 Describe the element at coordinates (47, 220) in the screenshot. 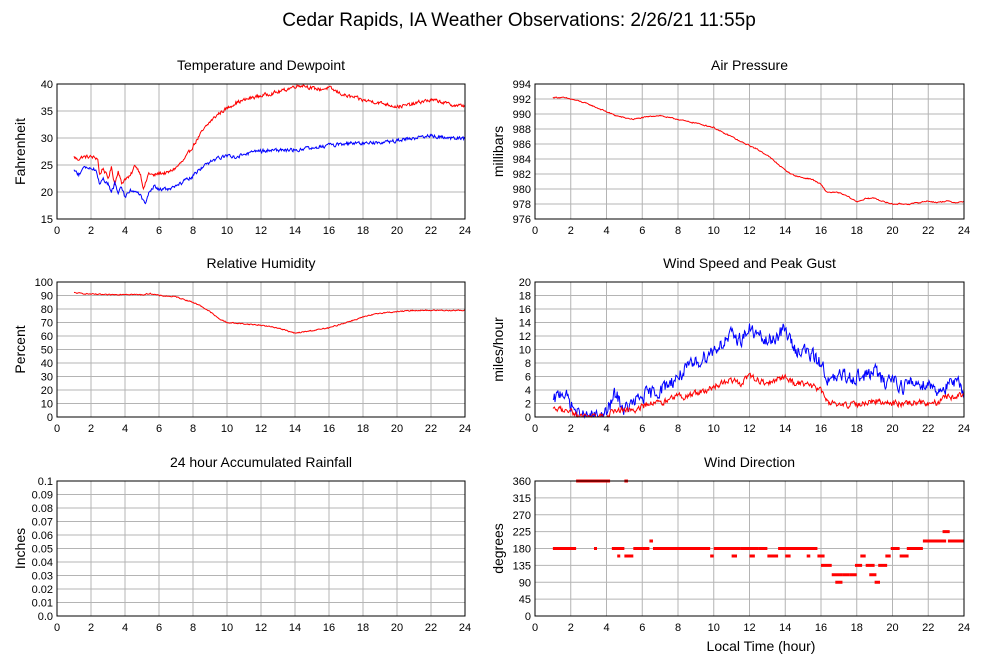

I see `y-tick-label: 15` at that location.